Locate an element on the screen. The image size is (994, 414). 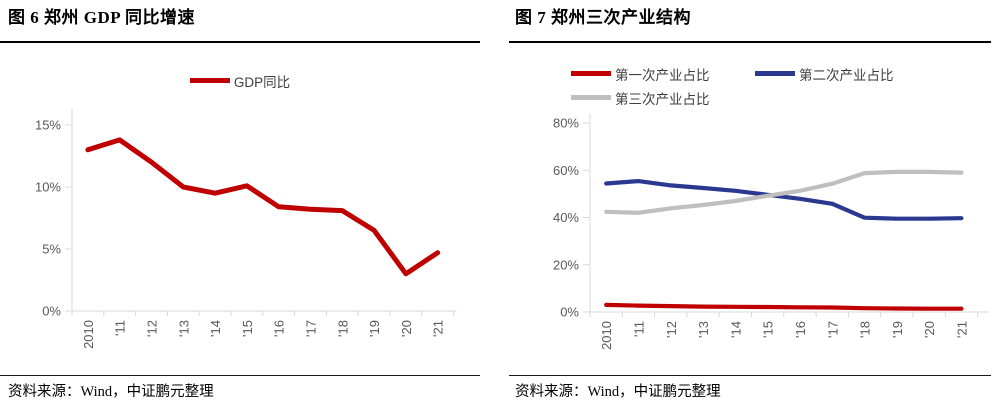
figure-6-source: 资料来源：Wind，中证鹏元整理 is located at coordinates (111, 392).